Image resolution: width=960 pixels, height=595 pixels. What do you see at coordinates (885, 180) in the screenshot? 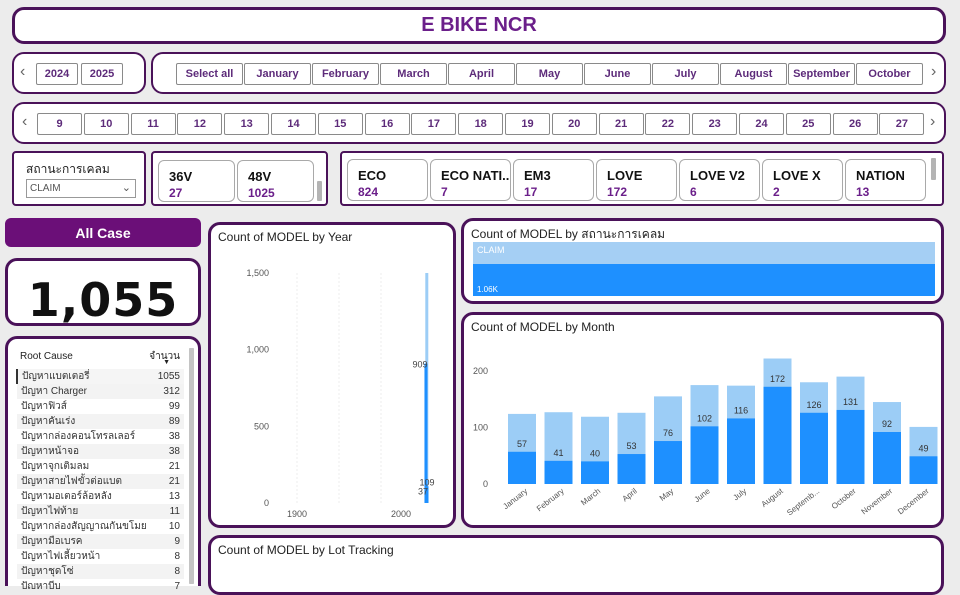
I see `model-card: NATION 13` at bounding box center [885, 180].